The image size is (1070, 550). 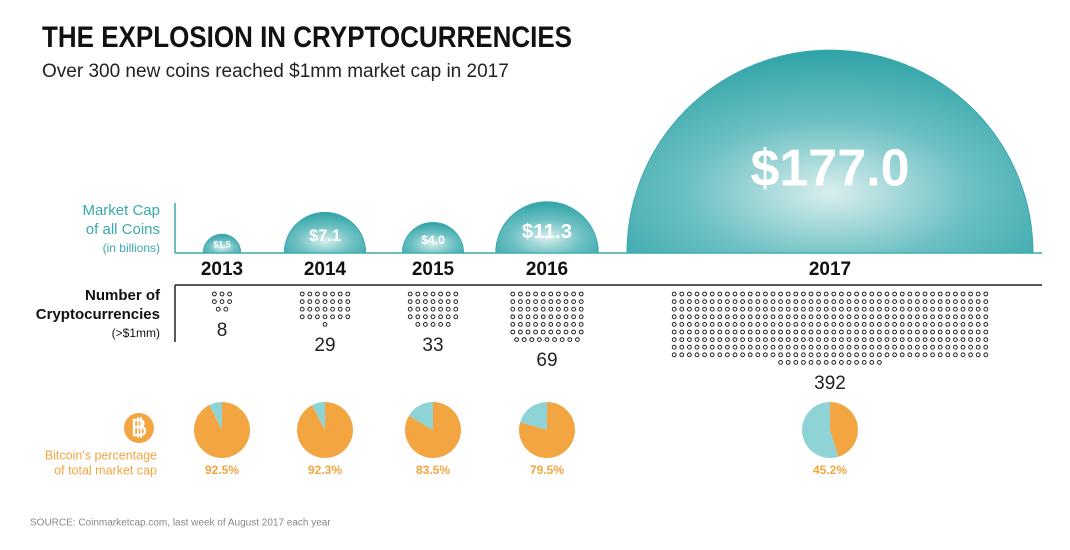 I want to click on dot-grid, so click(x=547, y=317).